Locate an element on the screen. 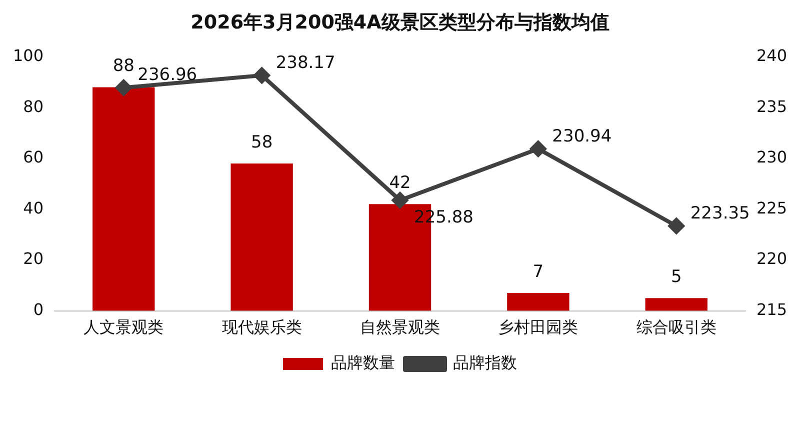 This screenshot has height=432, width=800. chart-title: 2026年3月200强4A级景区类型分布与指数均值 is located at coordinates (400, 22).